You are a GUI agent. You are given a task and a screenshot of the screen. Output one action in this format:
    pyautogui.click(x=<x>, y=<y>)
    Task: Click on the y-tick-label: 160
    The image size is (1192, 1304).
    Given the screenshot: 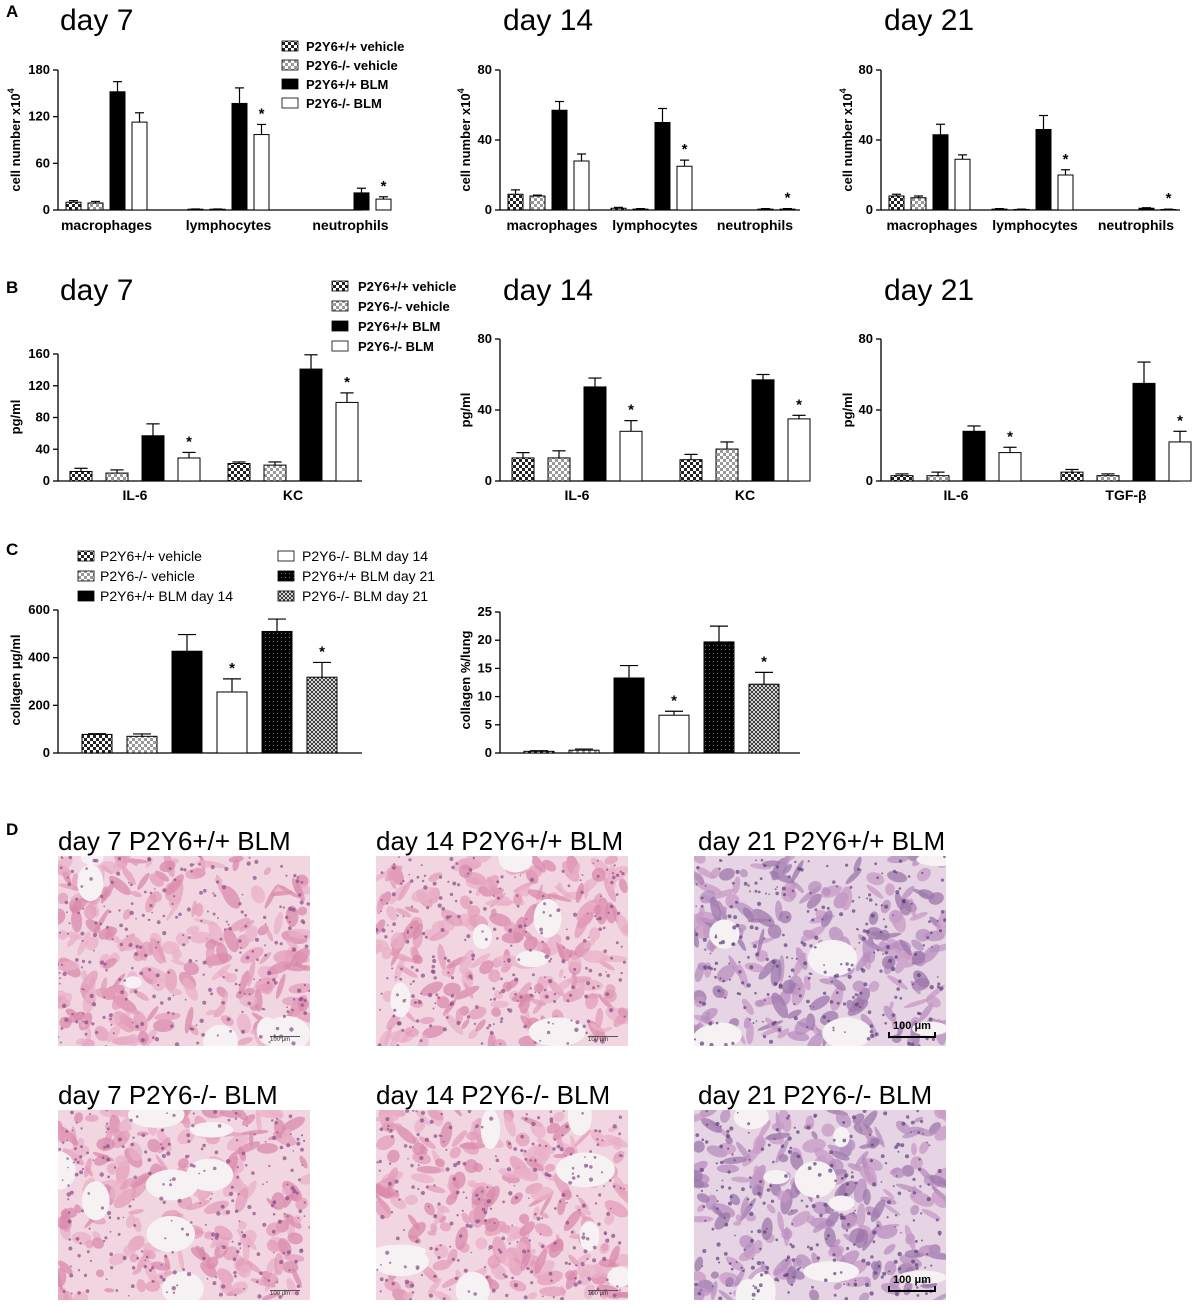 What is the action you would take?
    pyautogui.click(x=39, y=353)
    